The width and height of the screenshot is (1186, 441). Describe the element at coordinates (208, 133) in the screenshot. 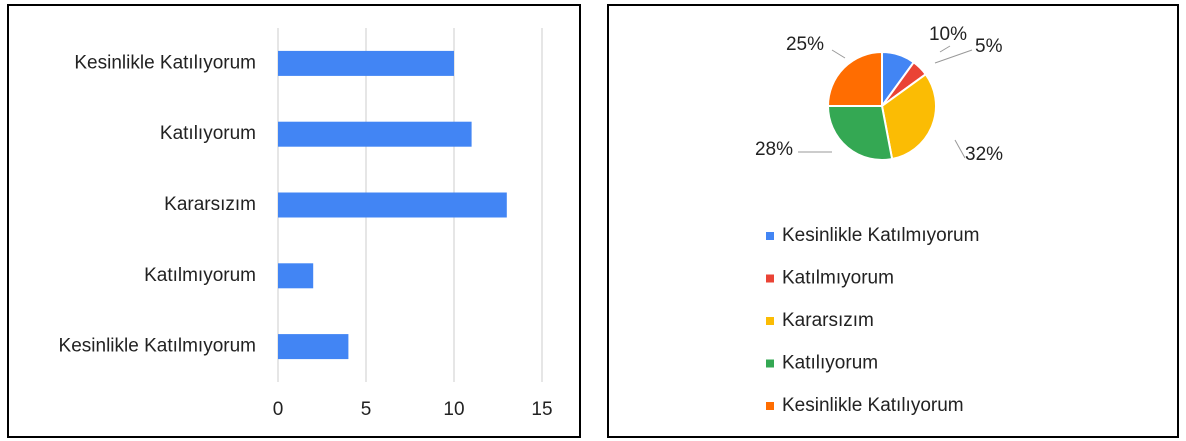

I see `y-tick-label: Katılıyorum` at that location.